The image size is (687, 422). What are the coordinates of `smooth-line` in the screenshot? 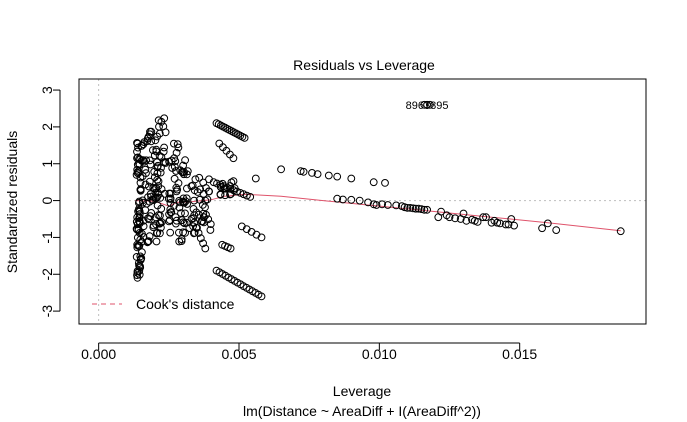 It's located at (378, 212).